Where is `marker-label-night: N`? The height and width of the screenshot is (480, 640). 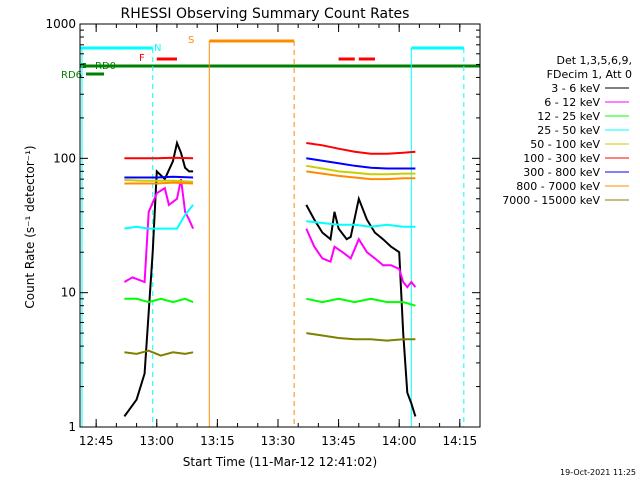 marker-label-night: N is located at coordinates (157, 48).